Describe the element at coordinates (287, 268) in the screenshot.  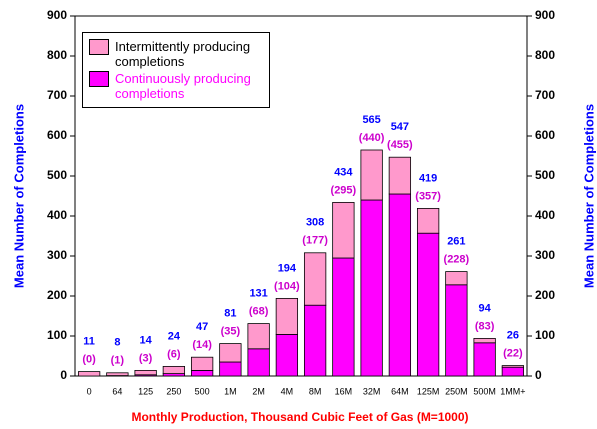
I see `total-label: 194` at that location.